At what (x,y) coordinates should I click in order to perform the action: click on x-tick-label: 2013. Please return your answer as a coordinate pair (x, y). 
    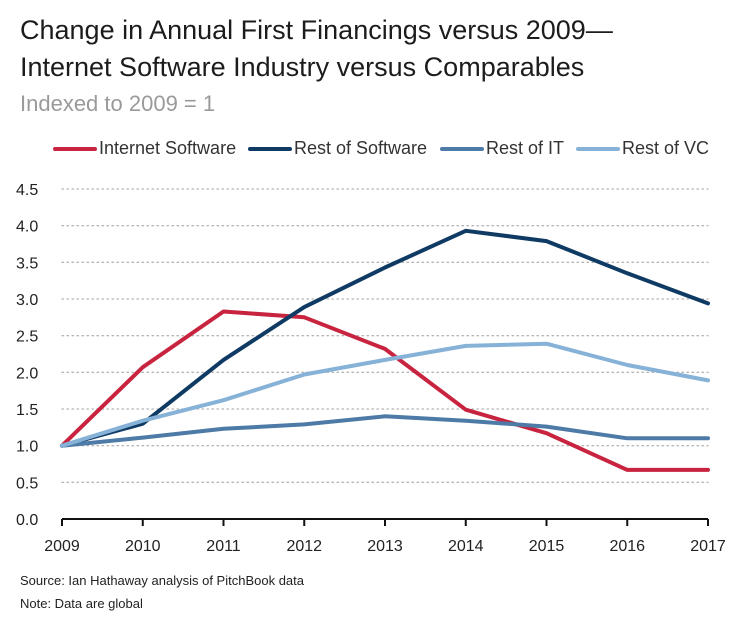
    Looking at the image, I should click on (385, 546).